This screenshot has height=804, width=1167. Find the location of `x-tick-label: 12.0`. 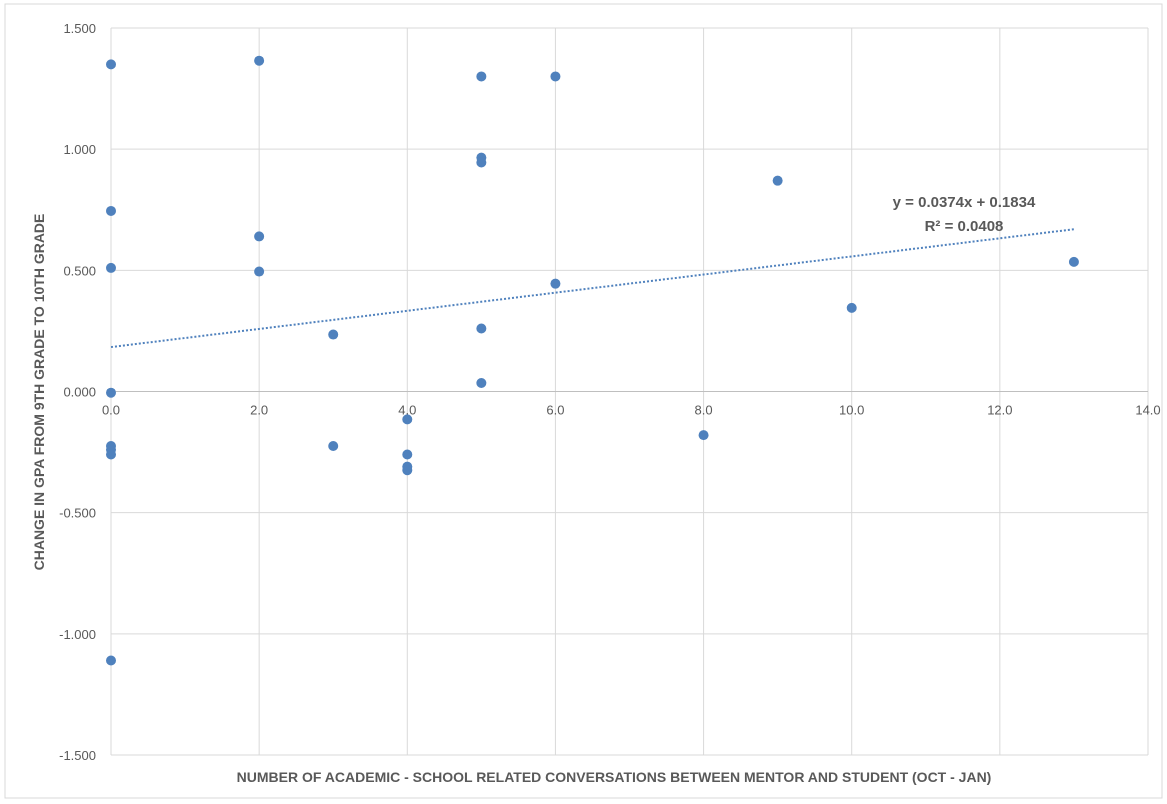

x-tick-label: 12.0 is located at coordinates (999, 410).